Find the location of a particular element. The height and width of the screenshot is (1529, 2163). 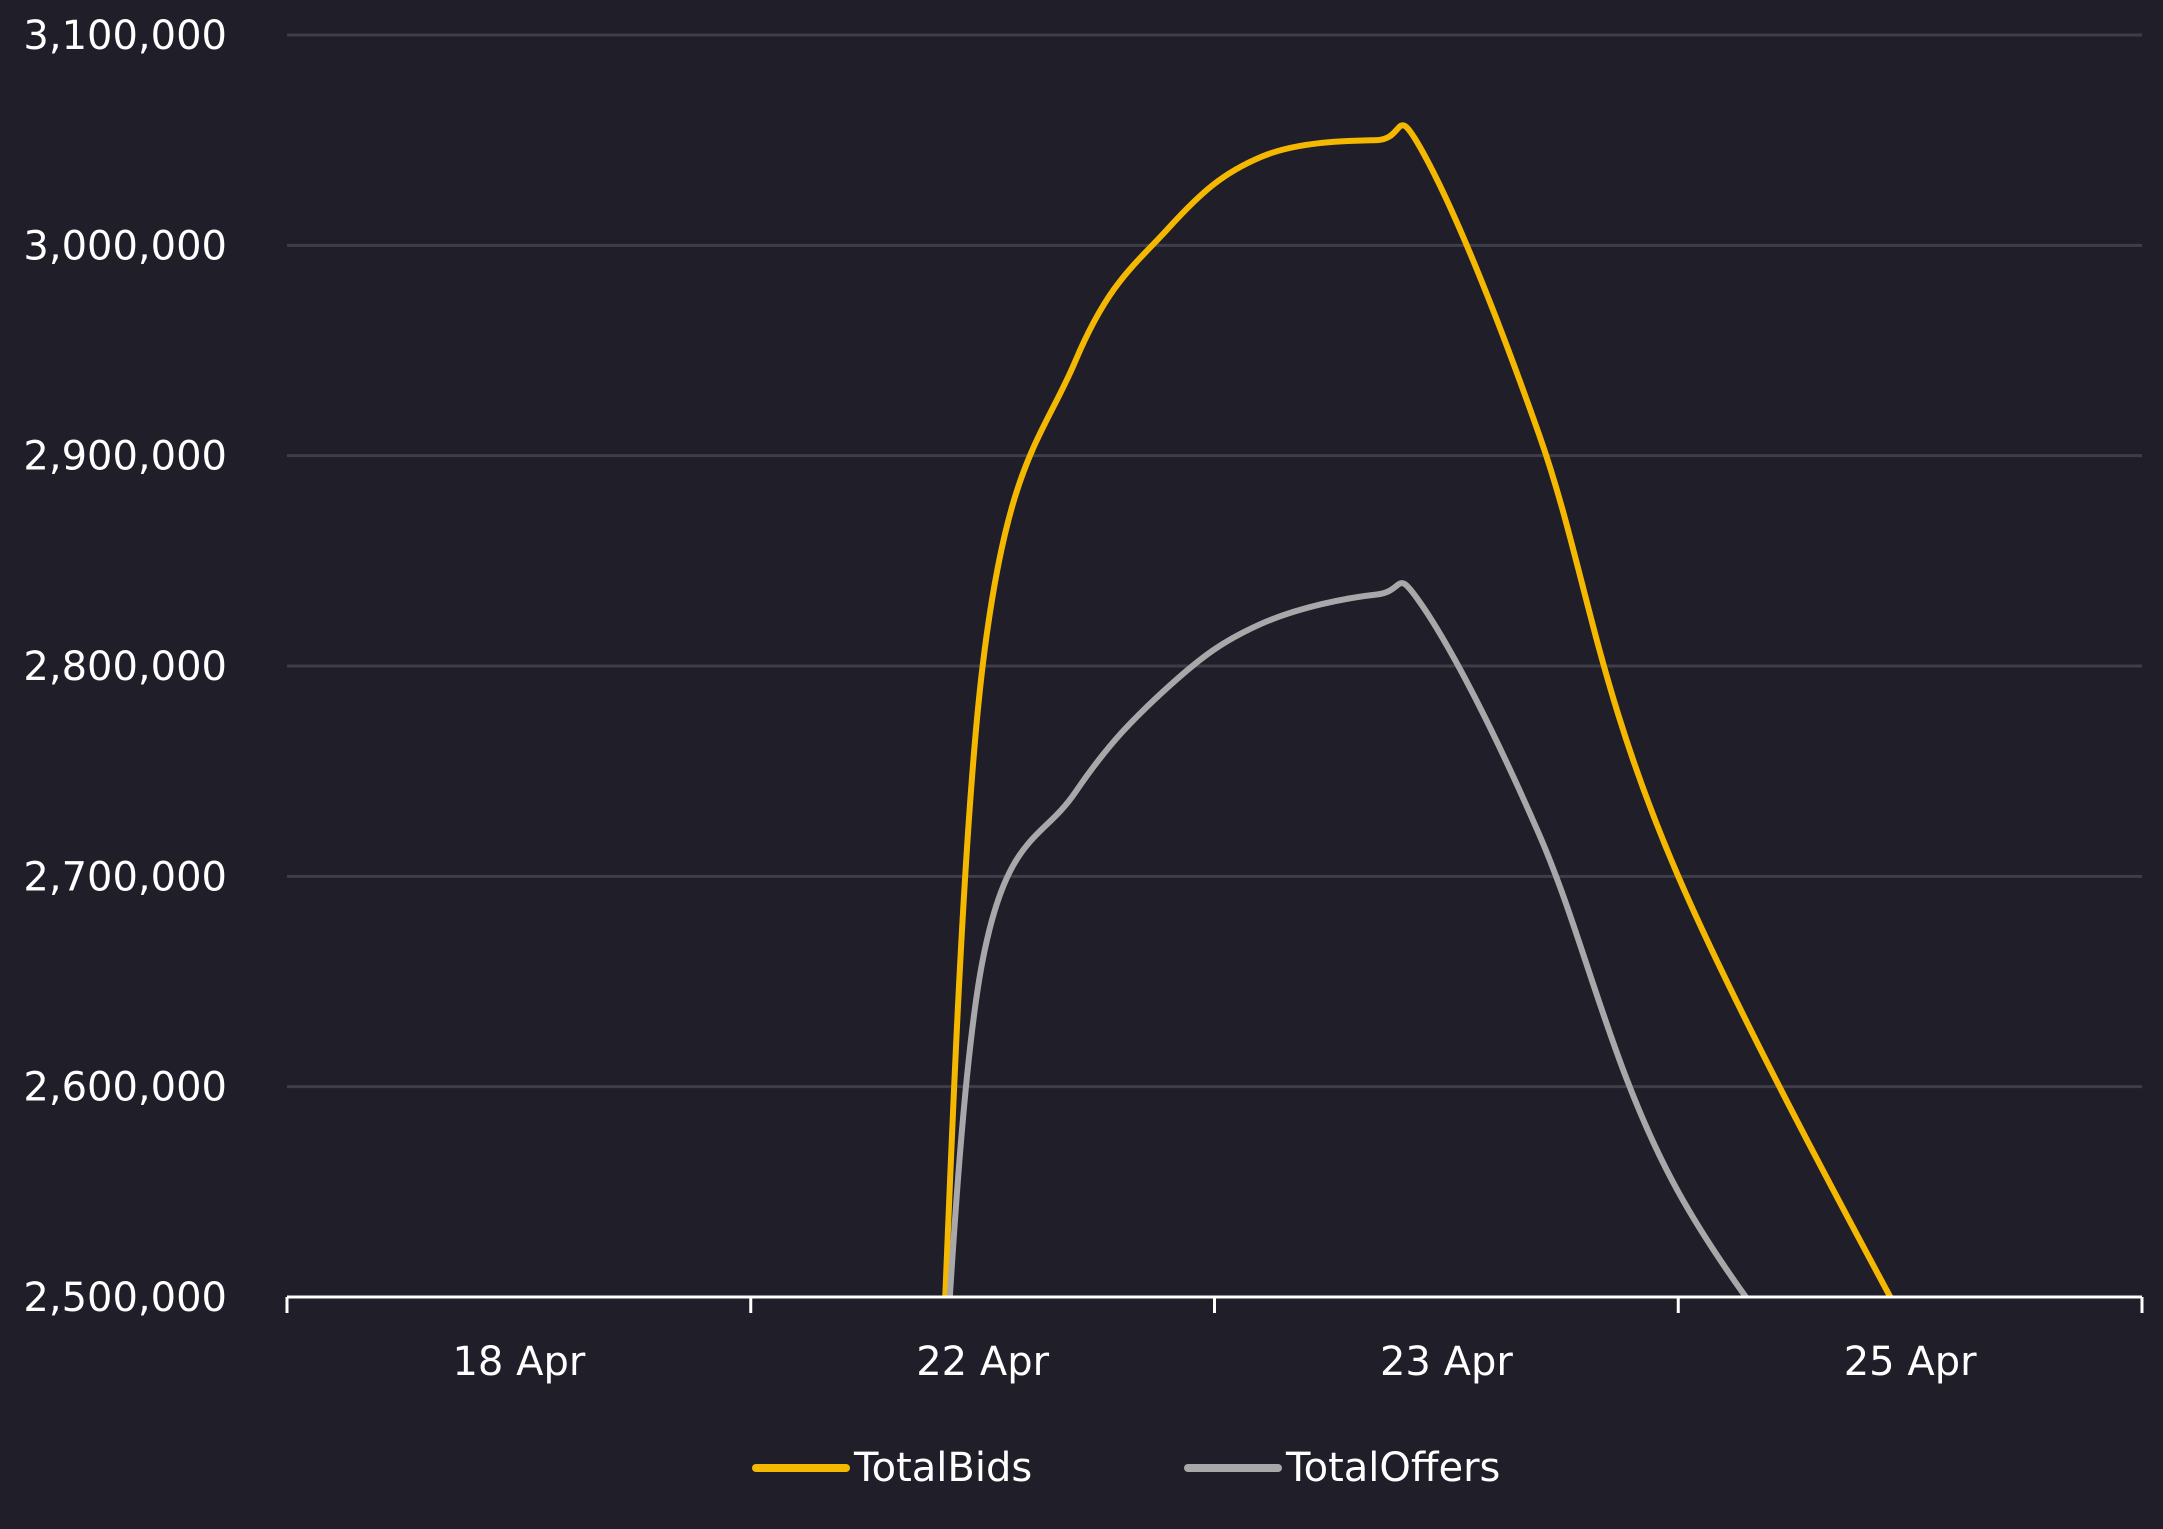

x-axis is located at coordinates (1214, 1304).